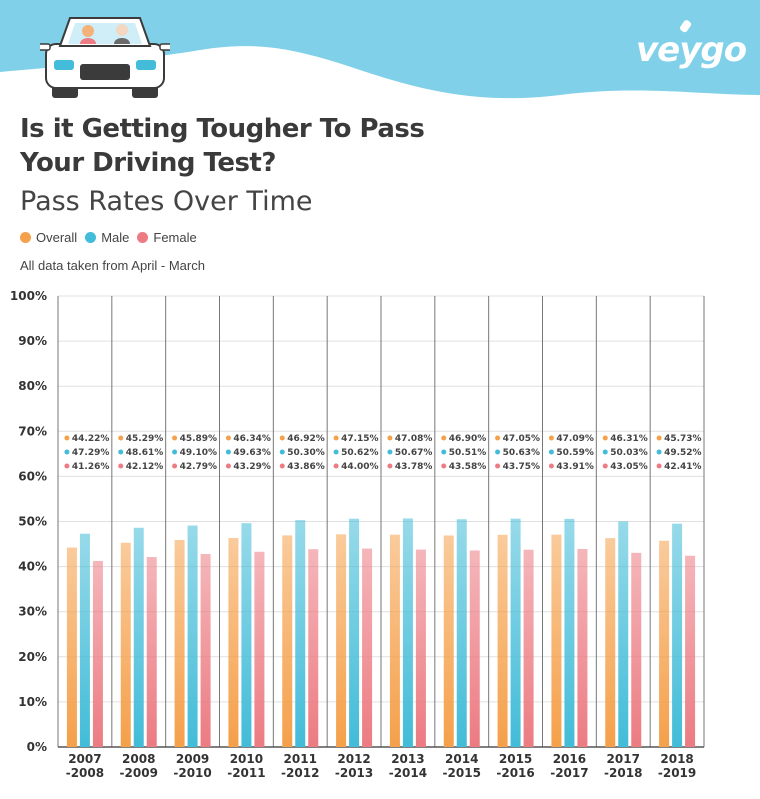  I want to click on y-tick-label: 40%, so click(32, 567).